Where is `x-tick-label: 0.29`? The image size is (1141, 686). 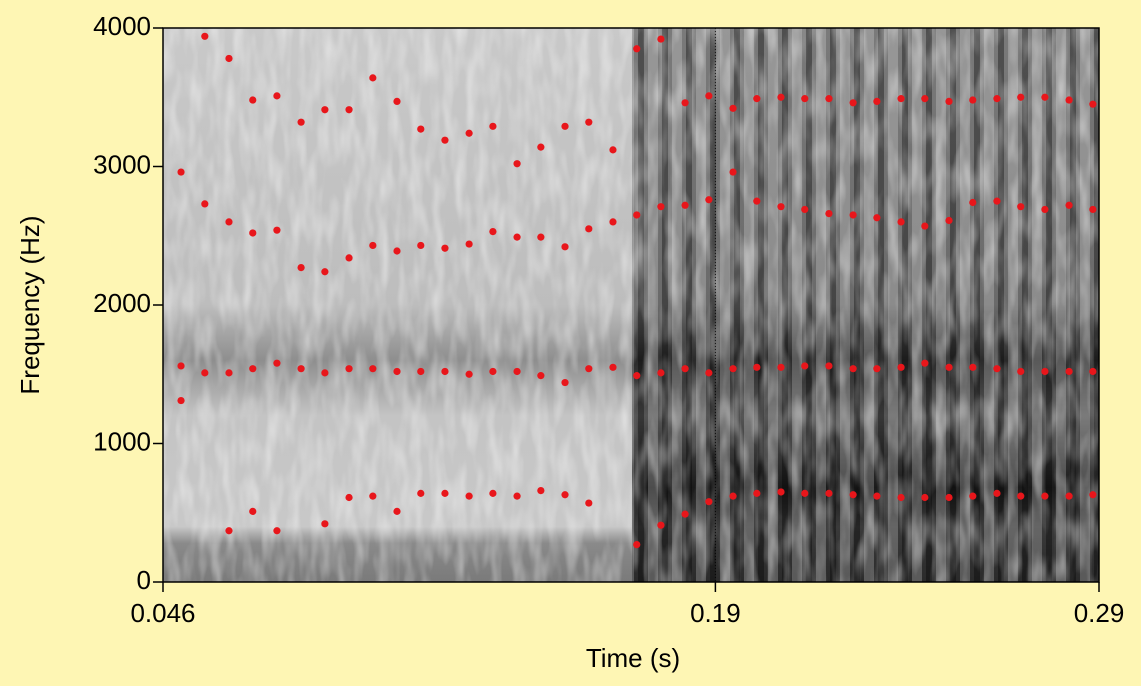
x-tick-label: 0.29 is located at coordinates (1099, 613).